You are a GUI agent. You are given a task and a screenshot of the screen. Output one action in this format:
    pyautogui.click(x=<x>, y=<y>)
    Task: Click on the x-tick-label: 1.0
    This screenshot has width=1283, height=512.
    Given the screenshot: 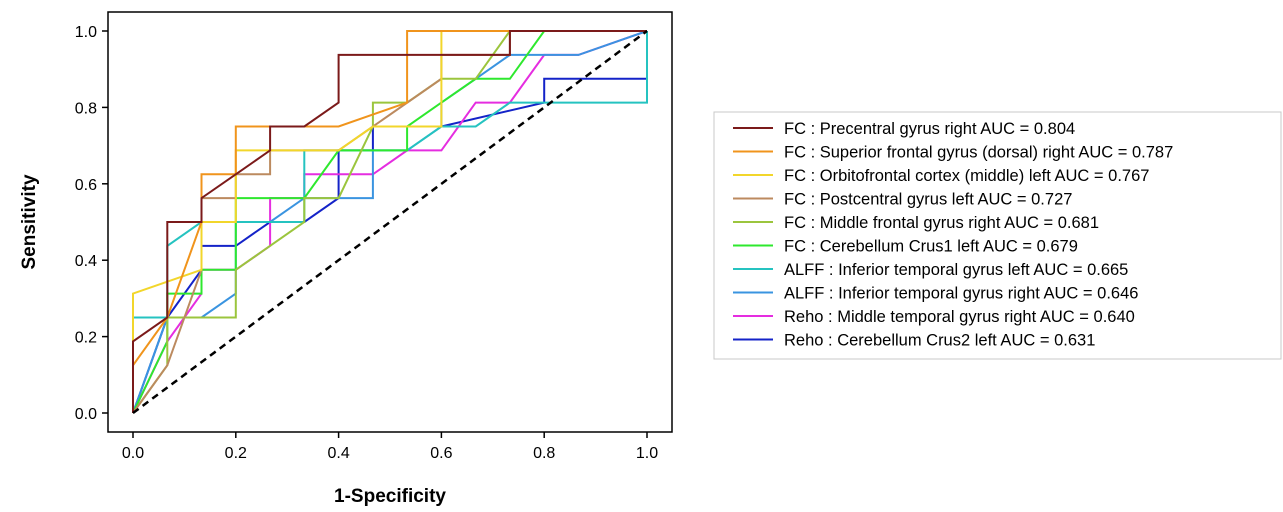 What is the action you would take?
    pyautogui.click(x=647, y=453)
    